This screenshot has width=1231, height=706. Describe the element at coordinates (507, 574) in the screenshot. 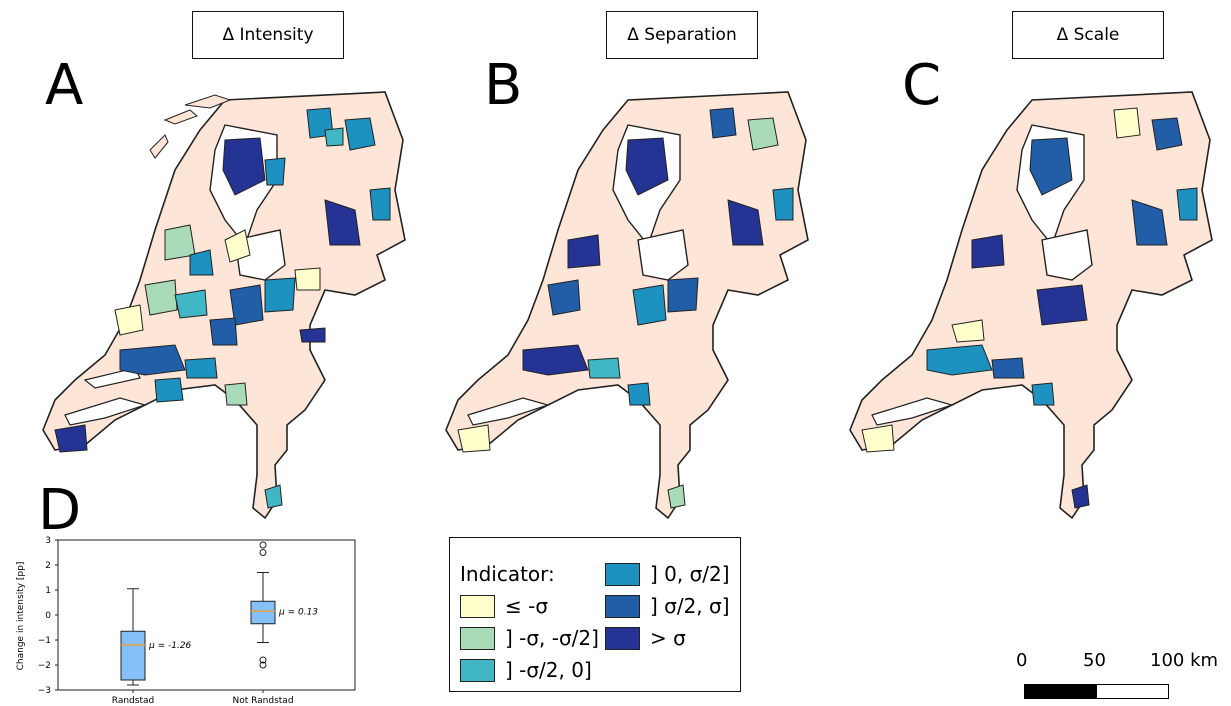

I see `legend-title: Indicator:` at that location.